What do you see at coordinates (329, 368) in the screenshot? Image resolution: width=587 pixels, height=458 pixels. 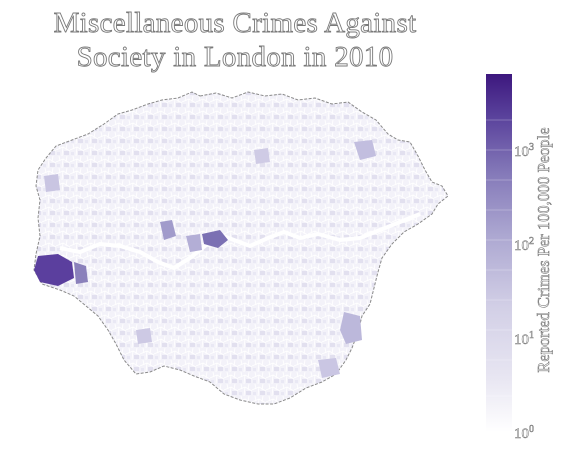 I see `ward-south` at bounding box center [329, 368].